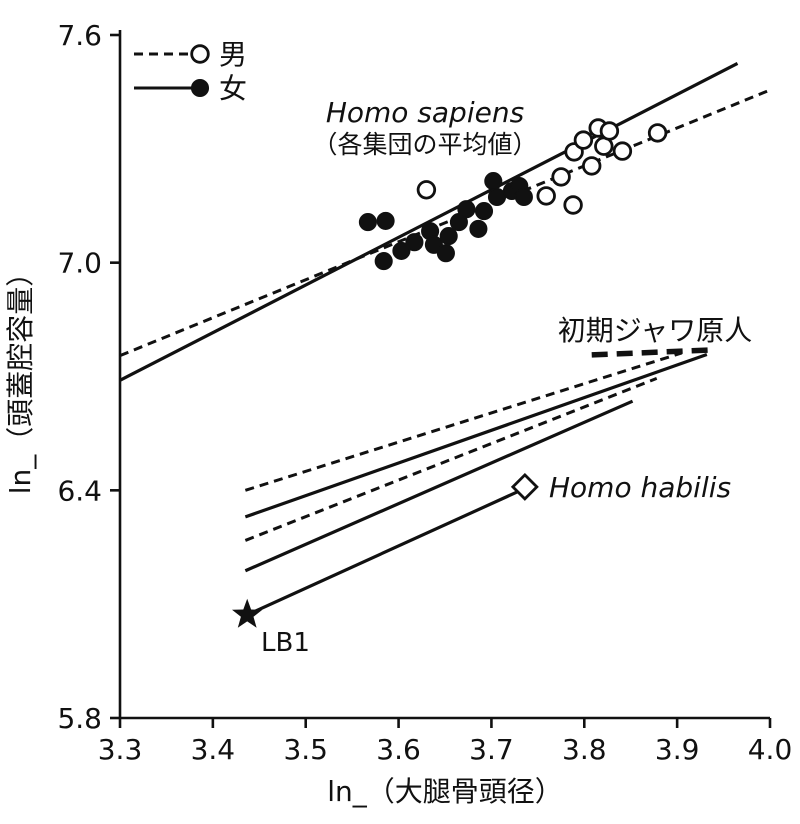  I want to click on x-tick-label: 3.4, so click(213, 749).